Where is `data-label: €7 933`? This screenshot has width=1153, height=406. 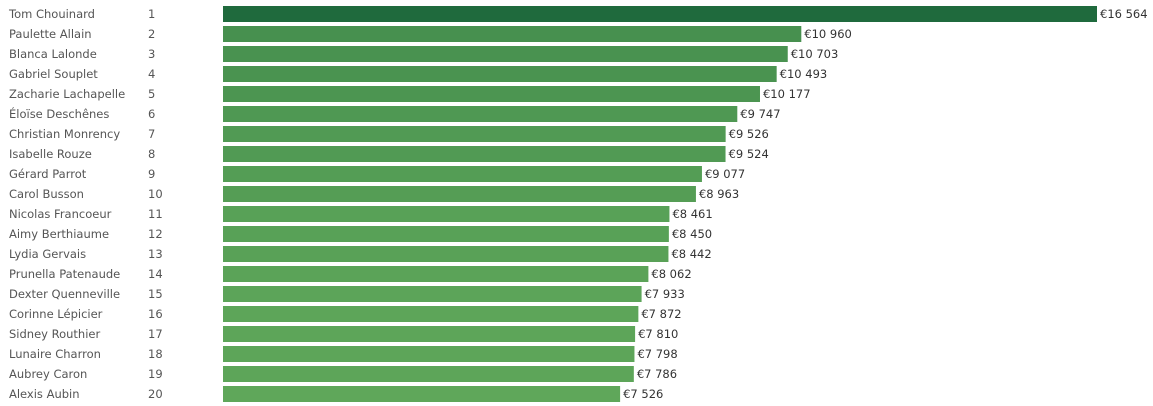
data-label: €7 933 is located at coordinates (665, 294).